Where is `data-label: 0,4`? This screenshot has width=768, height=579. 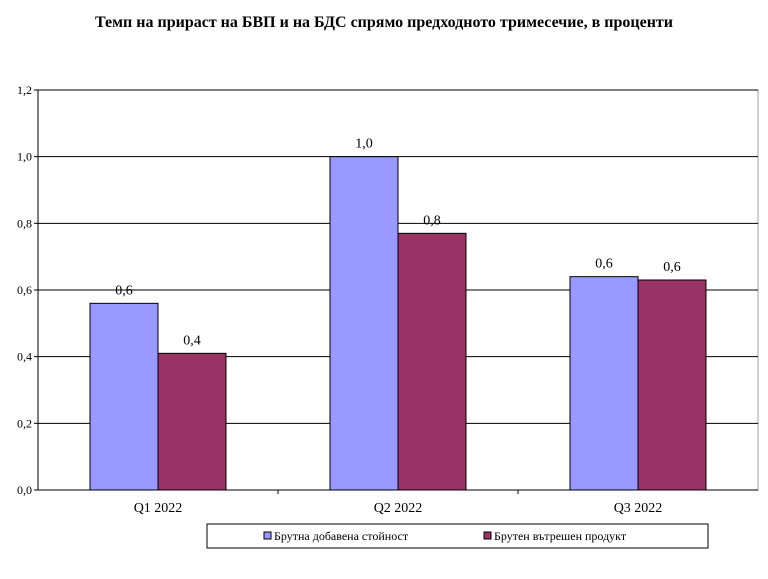
data-label: 0,4 is located at coordinates (192, 340).